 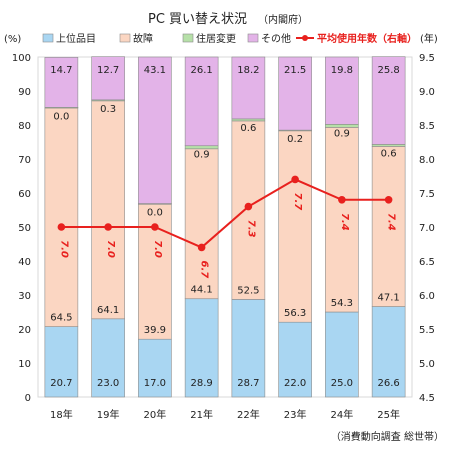 What do you see at coordinates (201, 70) in the screenshot?
I see `segment-label: 26.1` at bounding box center [201, 70].